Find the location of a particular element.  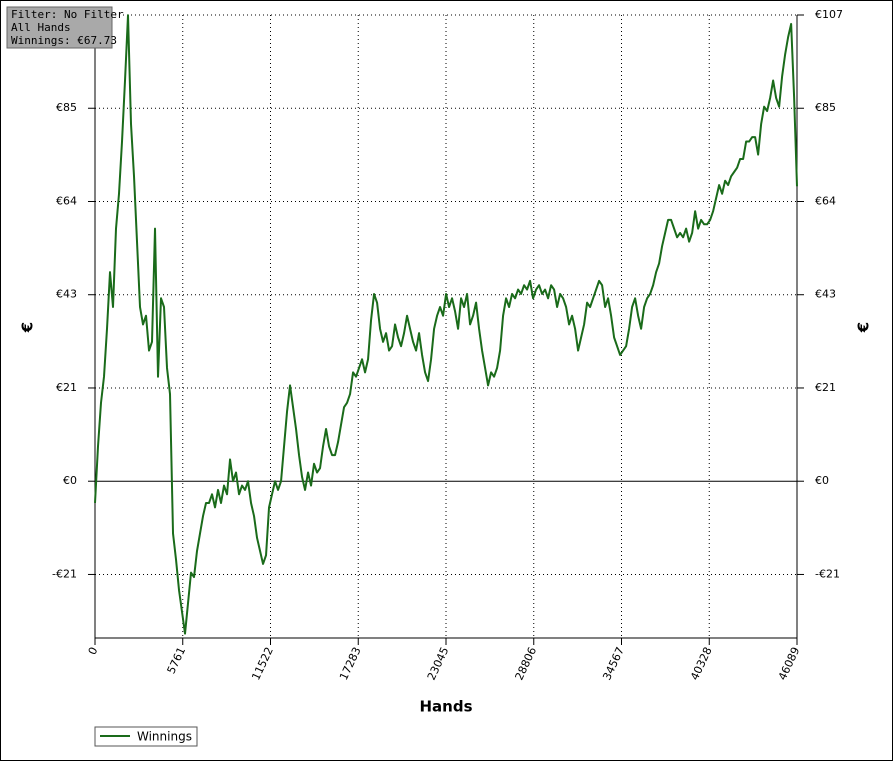

y-tick-label: €85 is located at coordinates (66, 107).